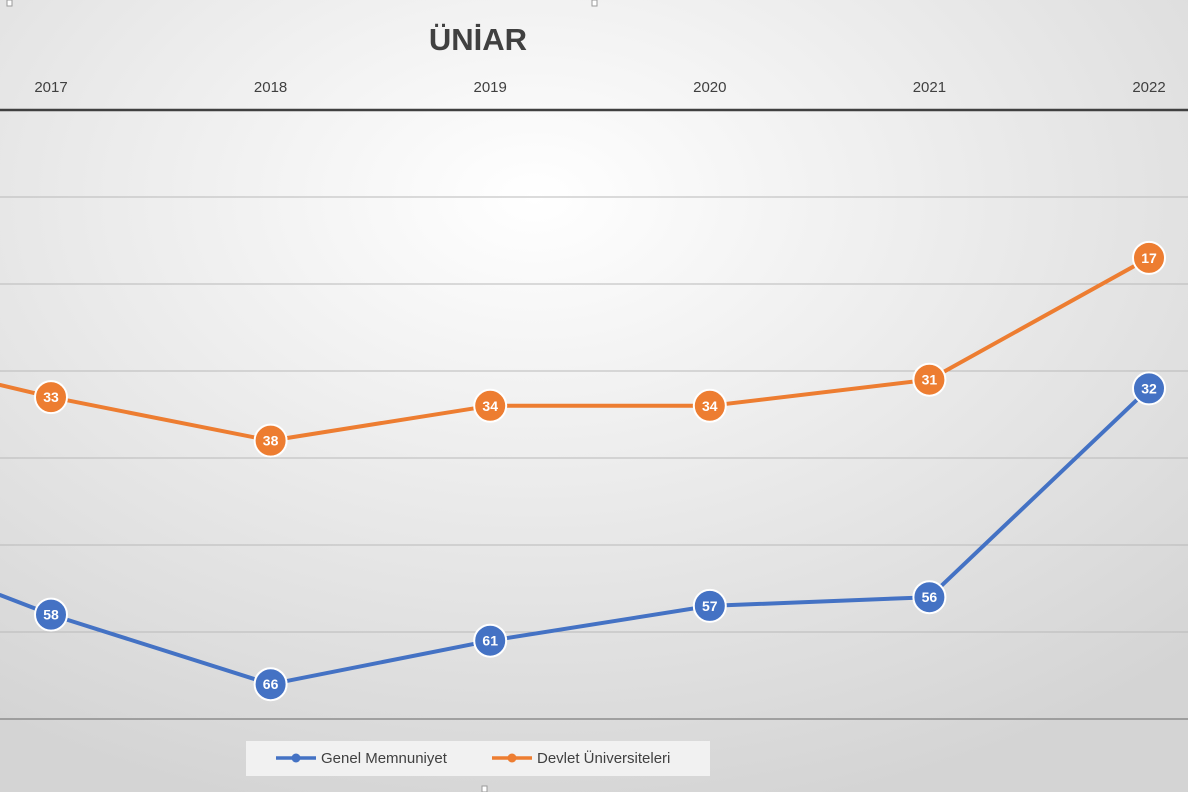 The width and height of the screenshot is (1188, 792). I want to click on data-label-genel-memnuniyet-2020: 57, so click(710, 606).